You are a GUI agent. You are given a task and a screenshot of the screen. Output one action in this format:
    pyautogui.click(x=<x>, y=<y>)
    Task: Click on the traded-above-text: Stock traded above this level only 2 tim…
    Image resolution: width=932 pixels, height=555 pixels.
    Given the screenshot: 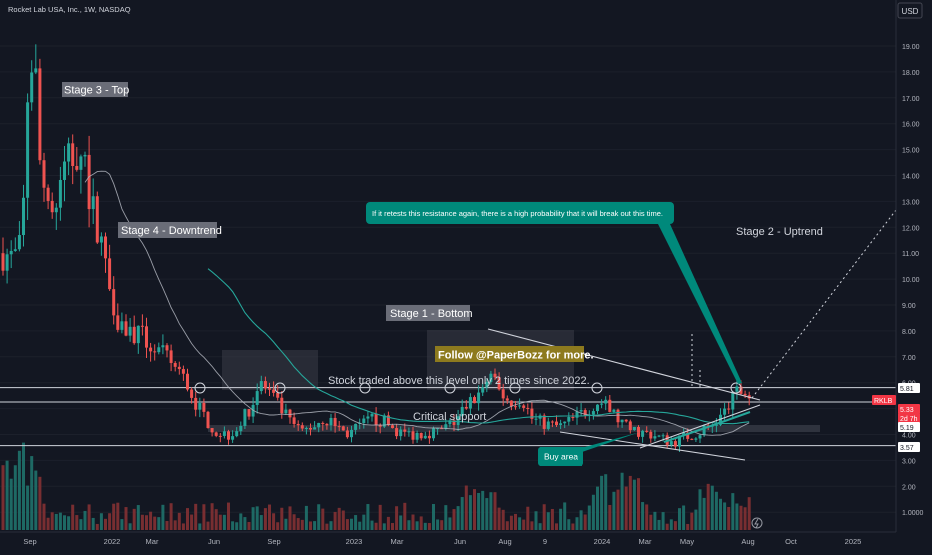 What is the action you would take?
    pyautogui.click(x=459, y=381)
    